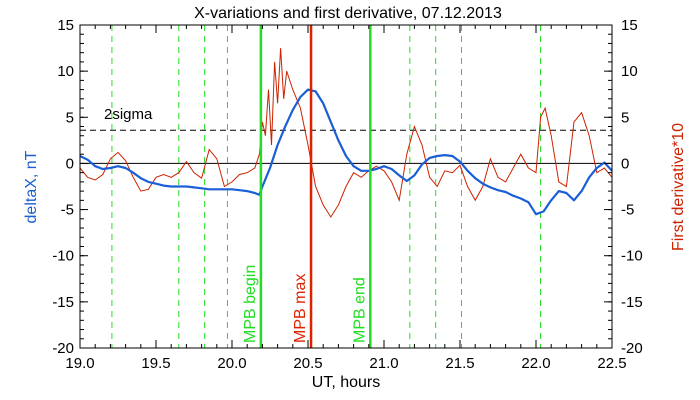 The height and width of the screenshot is (400, 700). I want to click on y-tick-label-right-2: 5, so click(625, 117).